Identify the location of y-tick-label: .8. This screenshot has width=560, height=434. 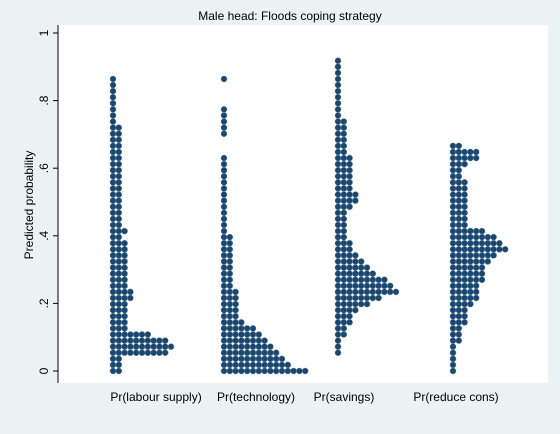
(44, 100).